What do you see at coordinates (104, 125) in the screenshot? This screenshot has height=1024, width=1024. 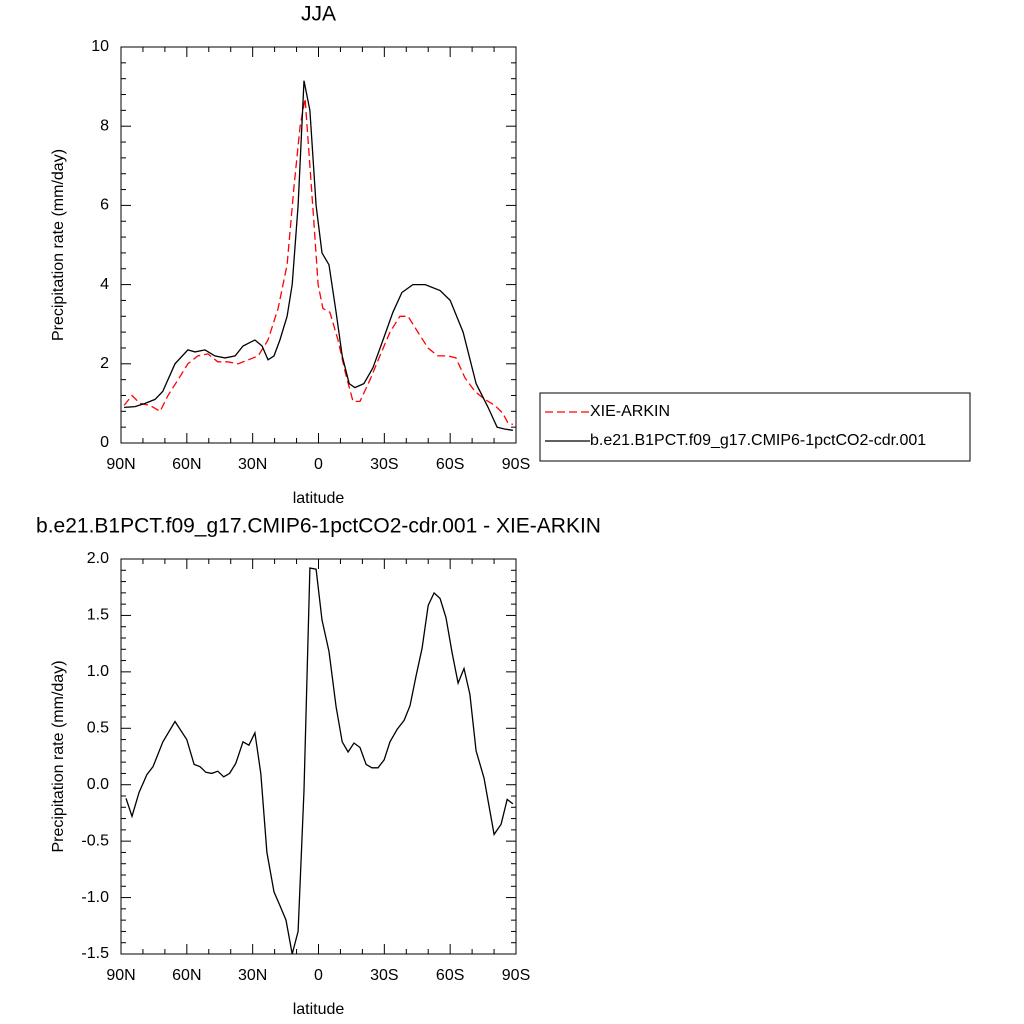 I see `y-tick-label: 8` at bounding box center [104, 125].